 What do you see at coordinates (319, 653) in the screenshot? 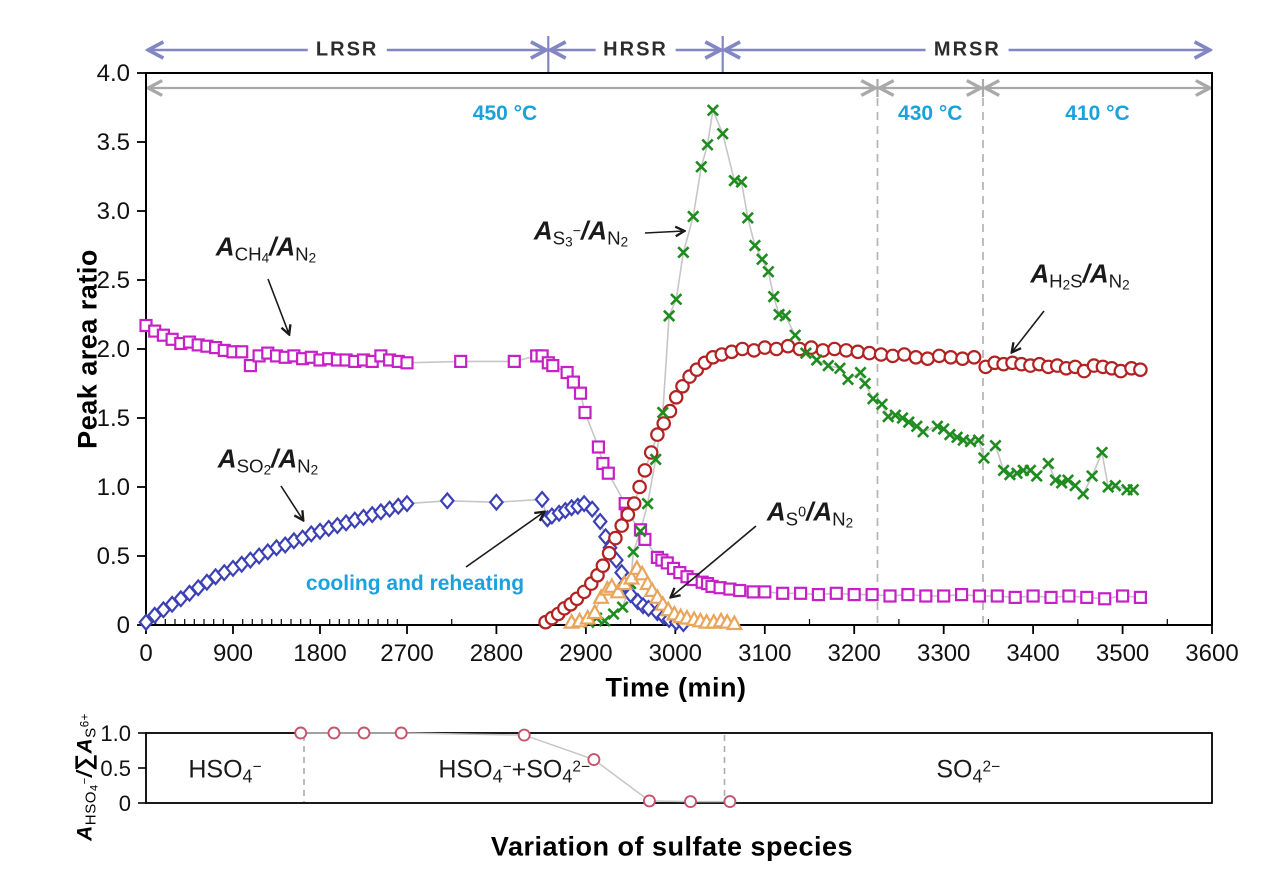
I see `x-tick-label: 1800` at bounding box center [319, 653].